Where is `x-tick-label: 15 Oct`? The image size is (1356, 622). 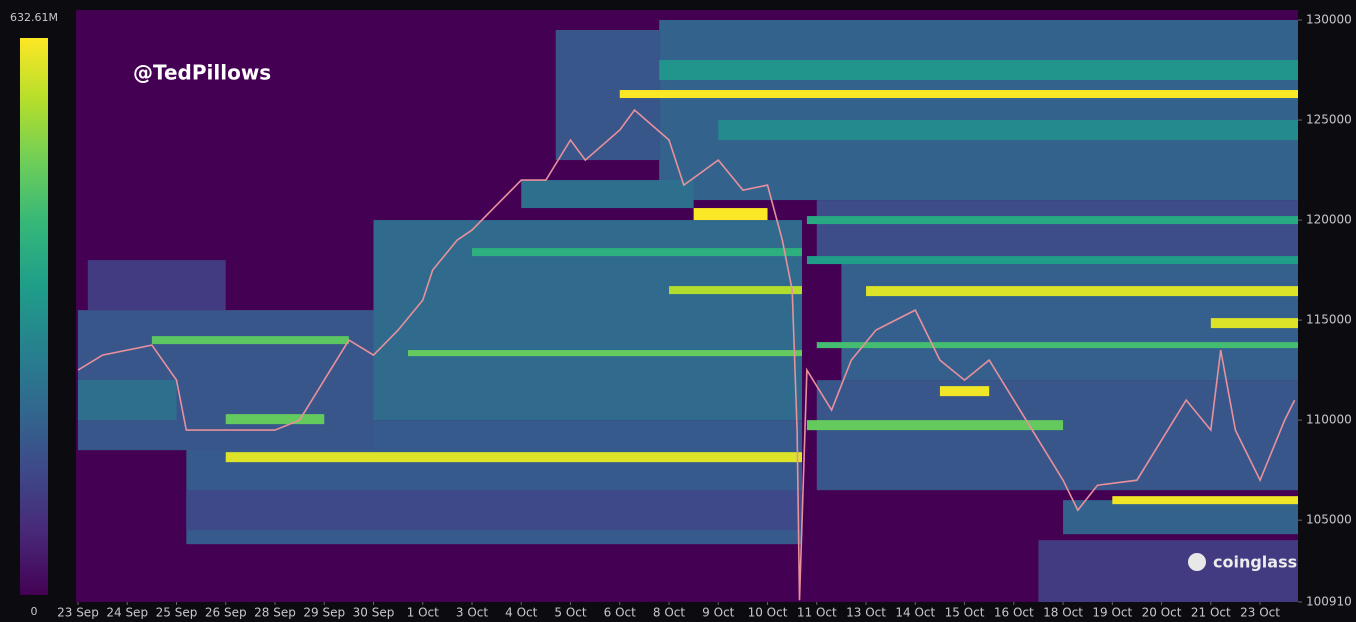
x-tick-label: 15 Oct is located at coordinates (965, 613).